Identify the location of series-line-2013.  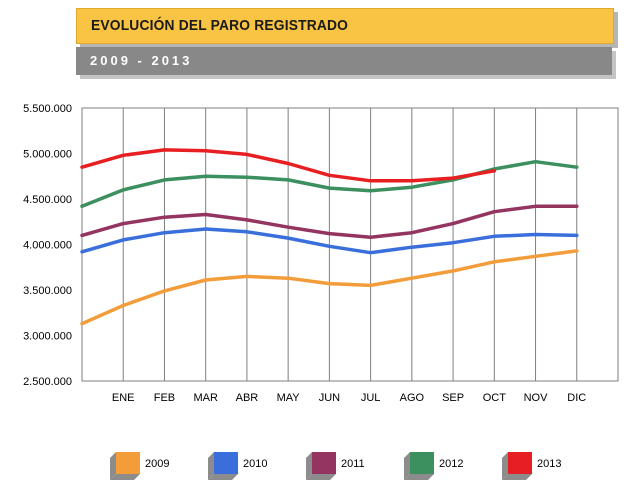
(288, 165).